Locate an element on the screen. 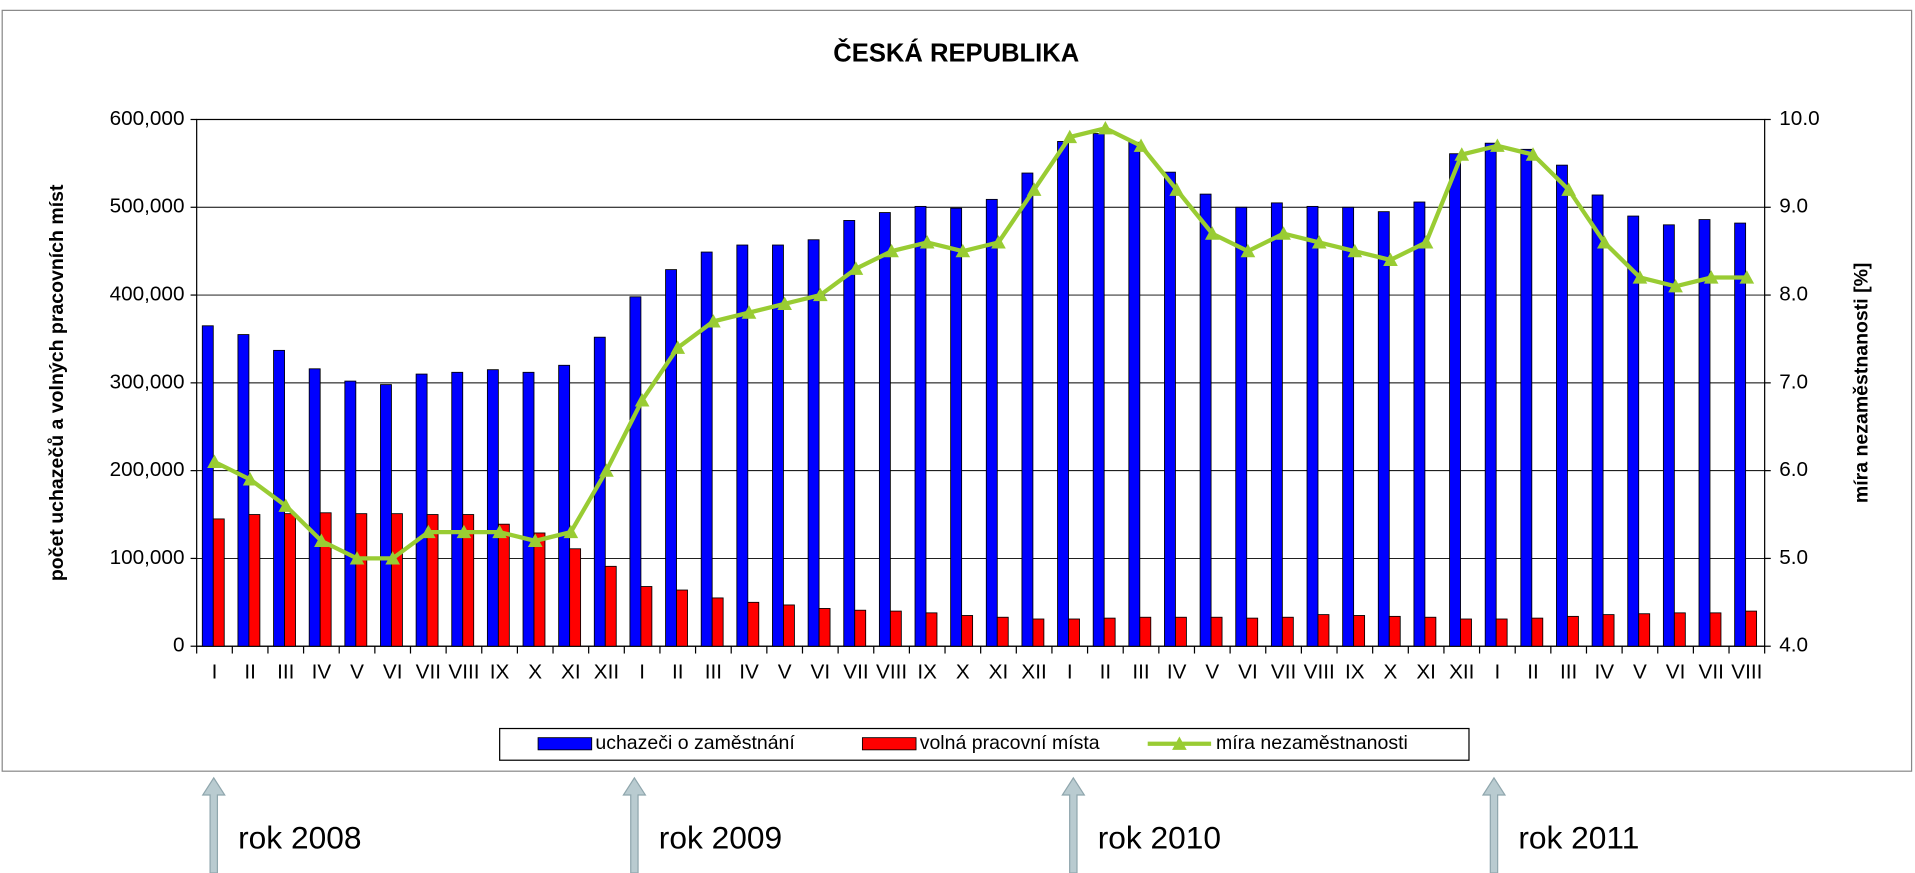 Image resolution: width=1915 pixels, height=873 pixels. y-tick-label: 600,000 is located at coordinates (147, 118).